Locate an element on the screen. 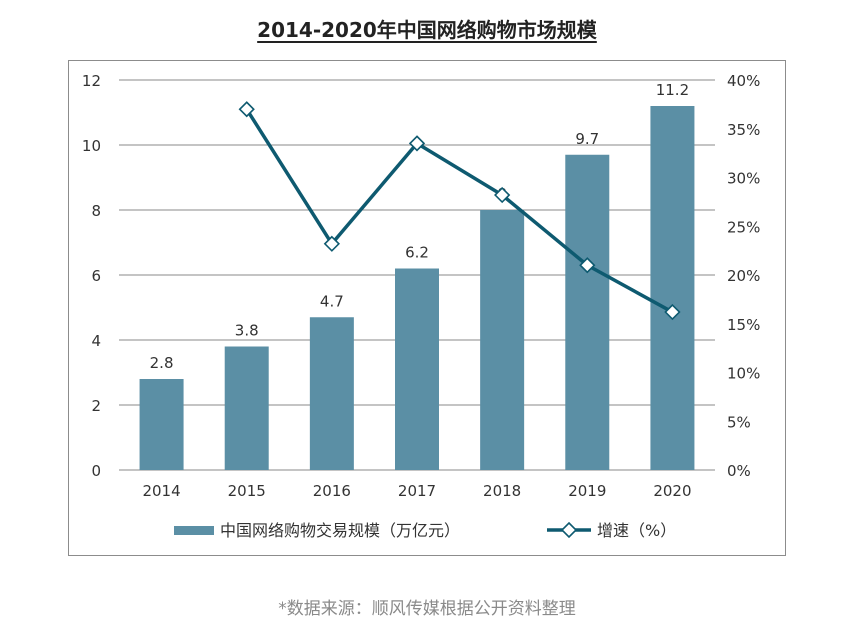 The image size is (854, 628). y-left-tick-label: 12 is located at coordinates (91, 81).